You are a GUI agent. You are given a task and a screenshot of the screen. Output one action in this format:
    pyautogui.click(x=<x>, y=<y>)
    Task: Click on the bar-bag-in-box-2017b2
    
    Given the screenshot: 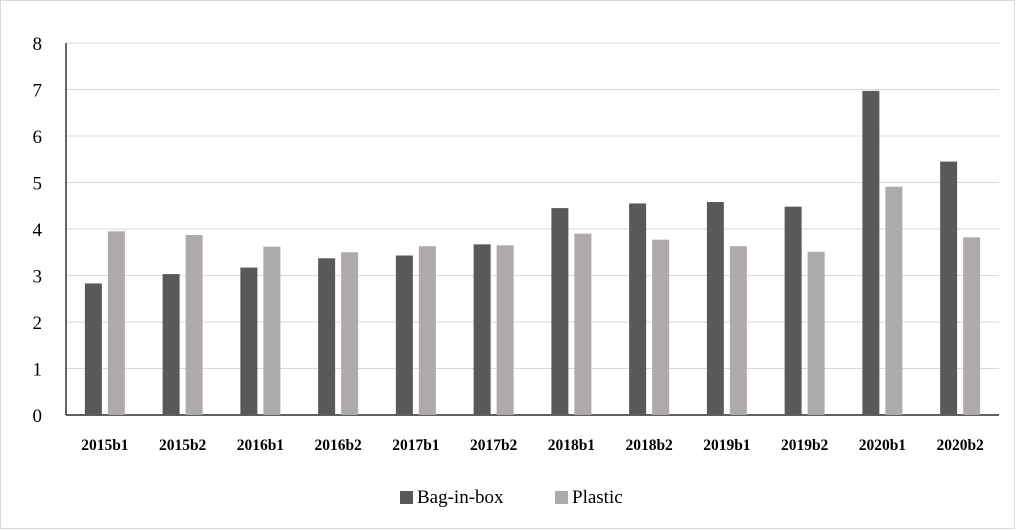 What is the action you would take?
    pyautogui.click(x=482, y=329)
    